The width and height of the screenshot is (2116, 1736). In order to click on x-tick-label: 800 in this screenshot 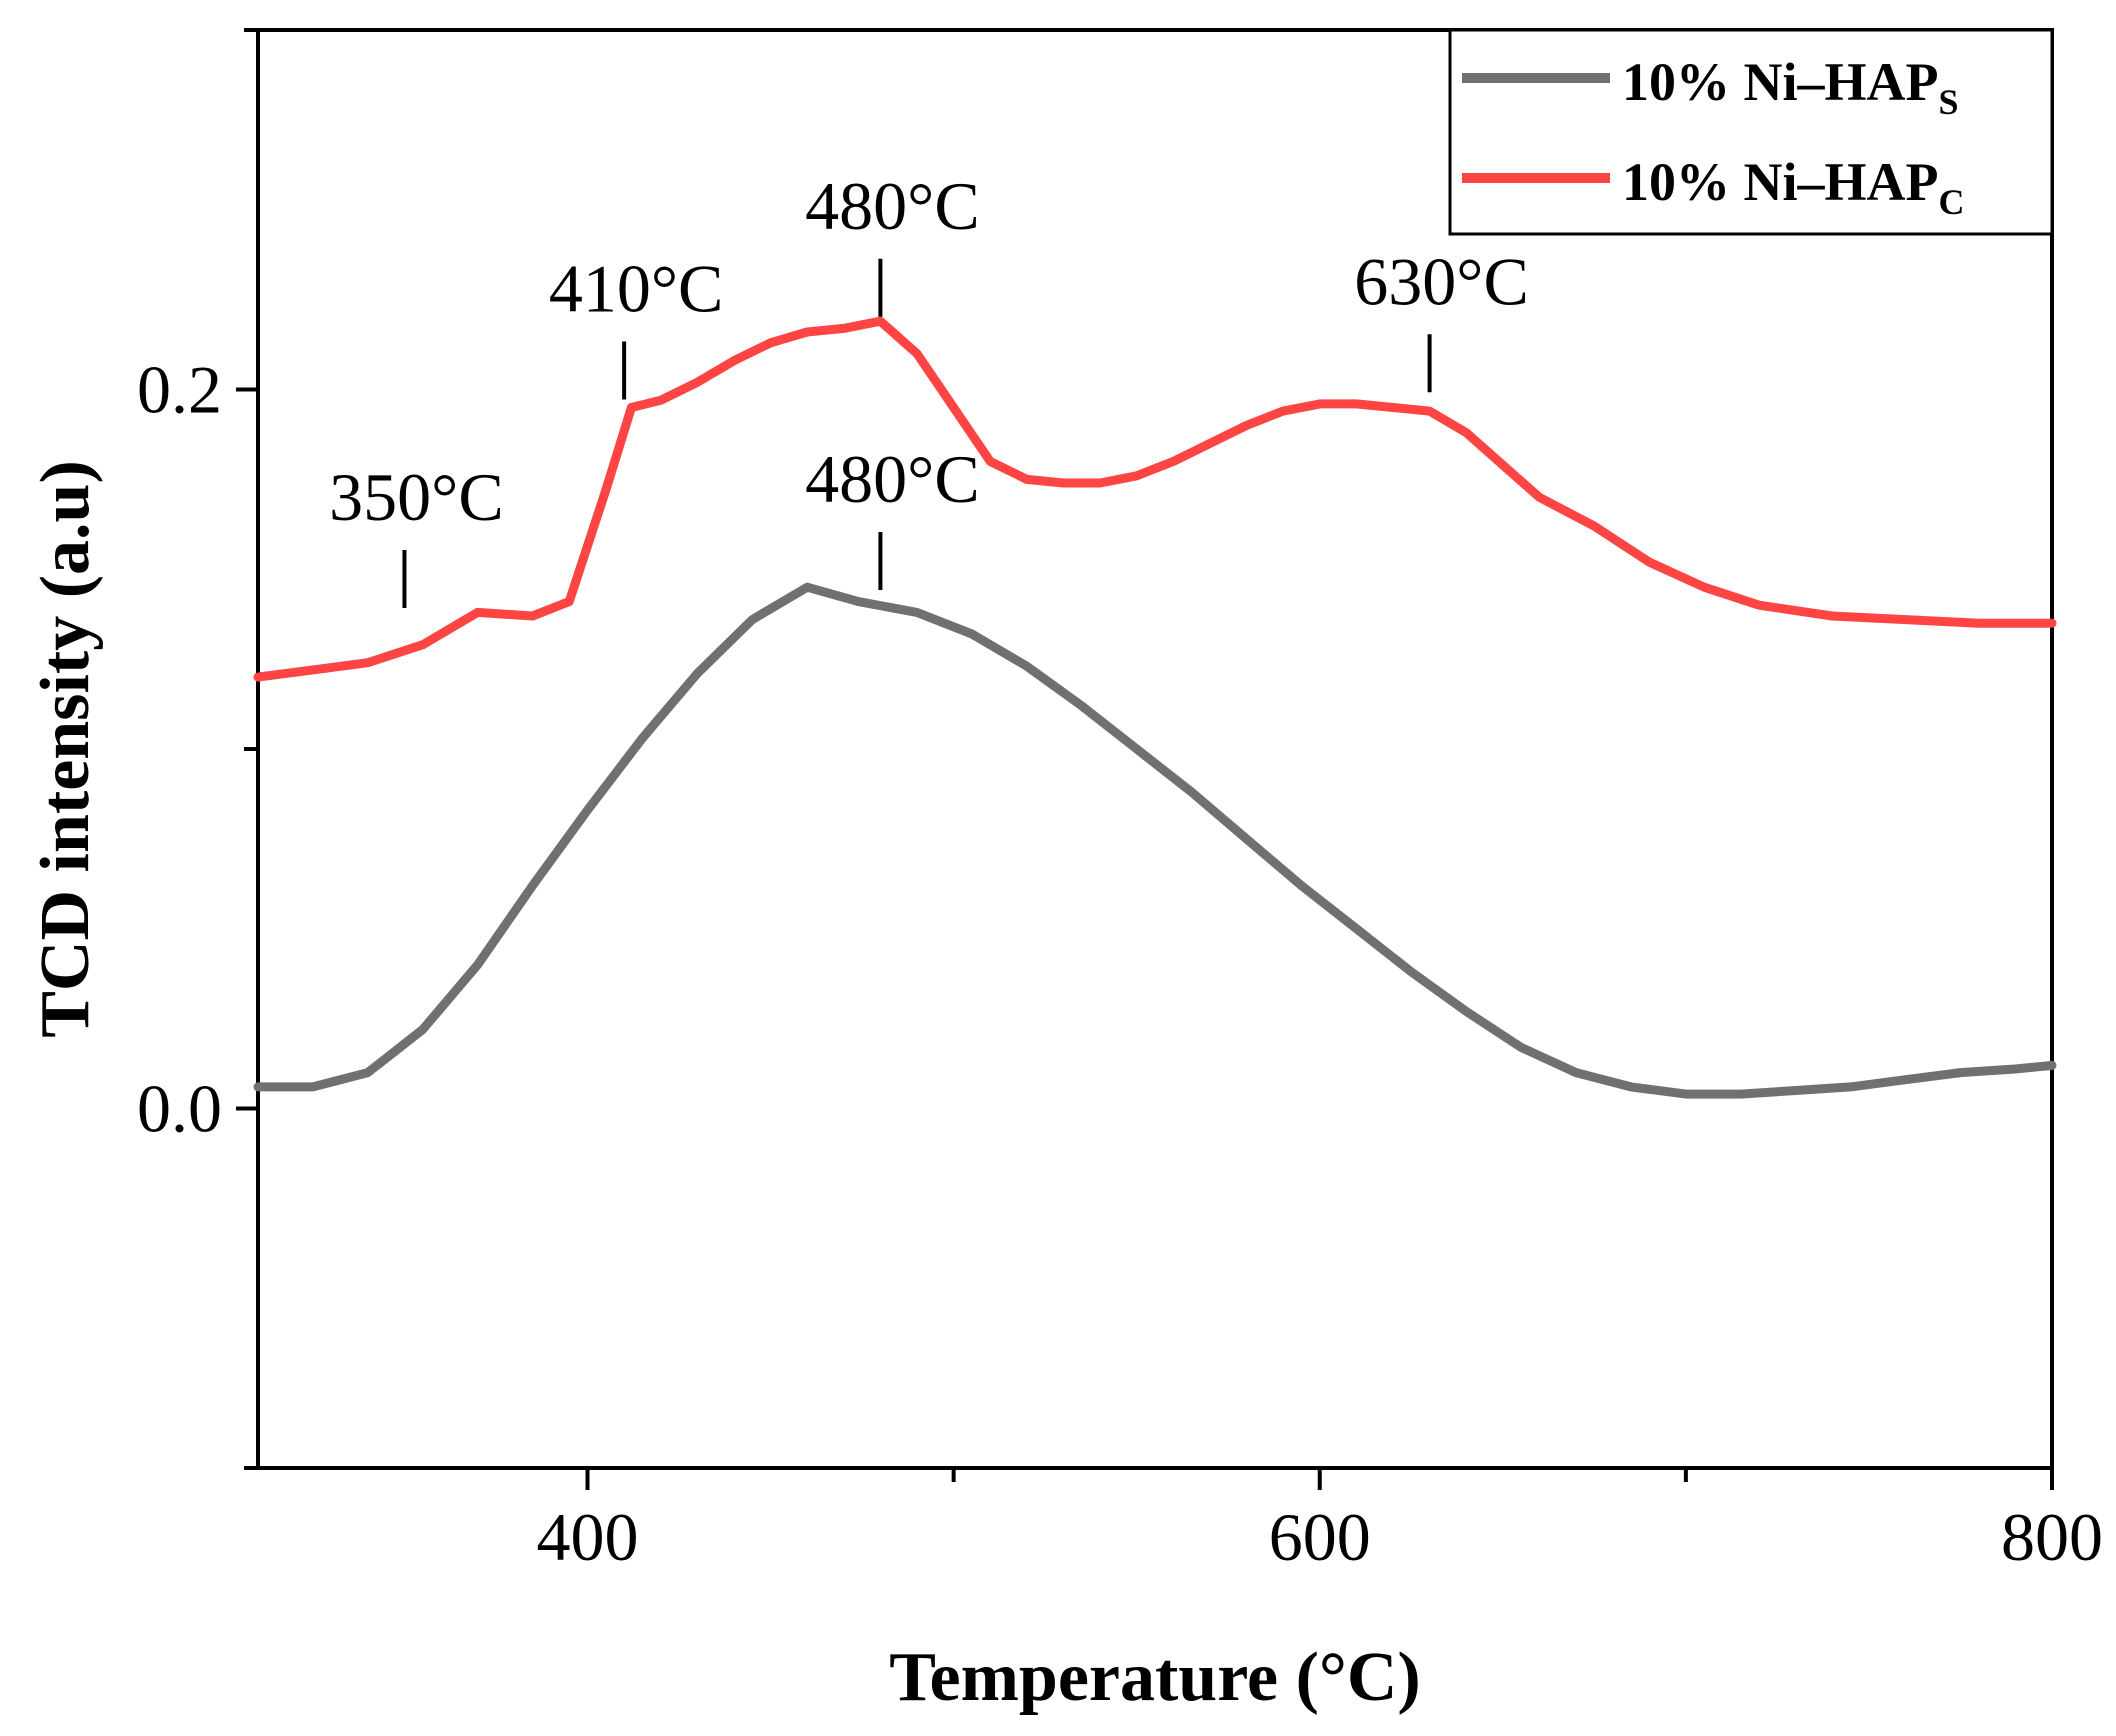, I will do `click(2052, 1537)`.